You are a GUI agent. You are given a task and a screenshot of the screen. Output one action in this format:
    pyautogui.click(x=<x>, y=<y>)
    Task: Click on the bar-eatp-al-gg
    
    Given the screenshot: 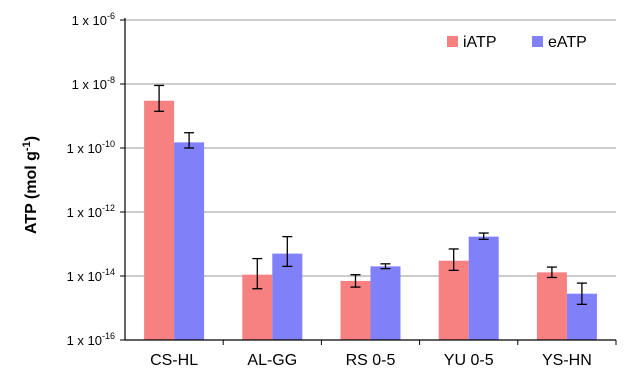 What is the action you would take?
    pyautogui.click(x=287, y=296)
    